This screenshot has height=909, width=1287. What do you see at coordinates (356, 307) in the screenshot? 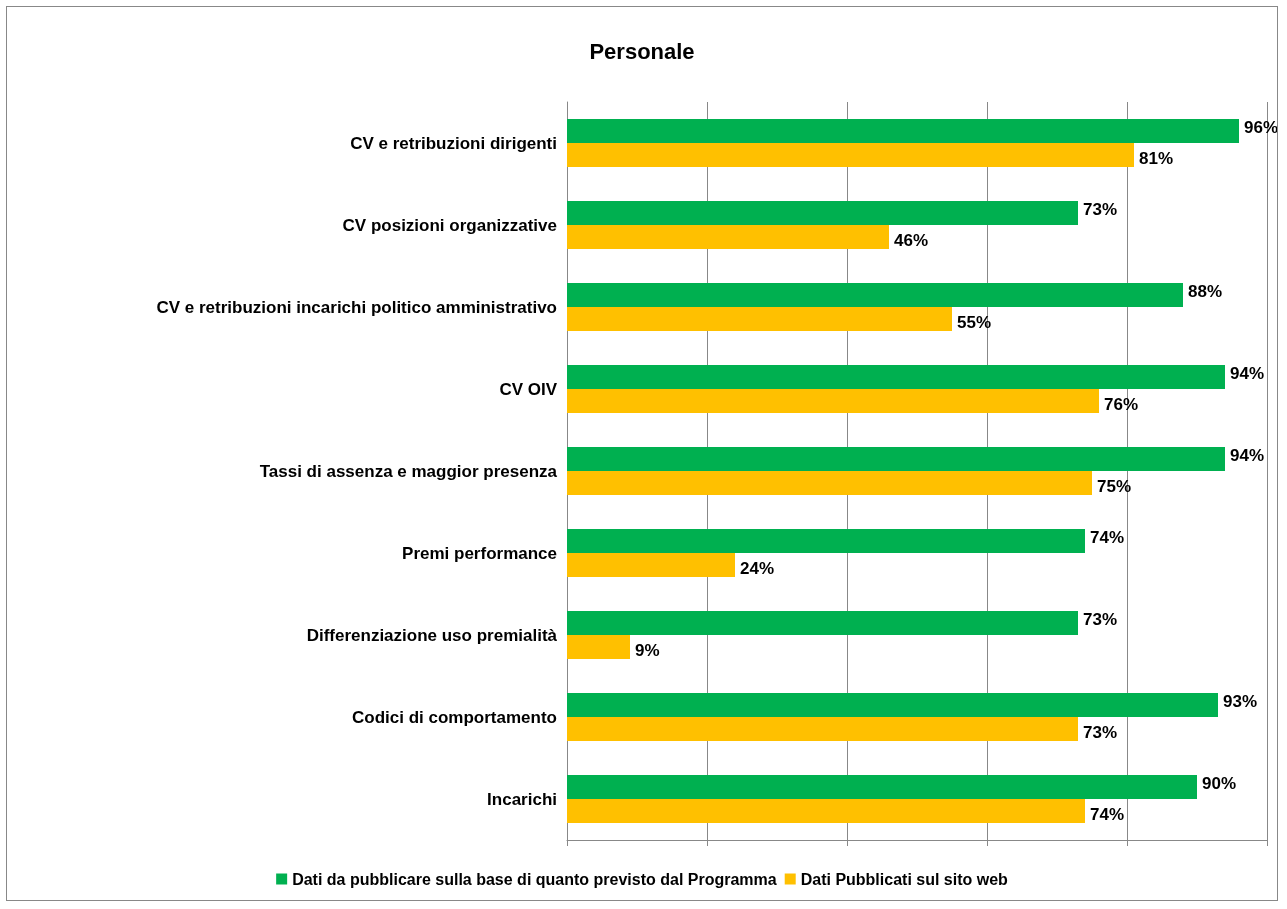
I see `y-tick-label: CV e retribuzioni incarichi politico amministrativo` at bounding box center [356, 307].